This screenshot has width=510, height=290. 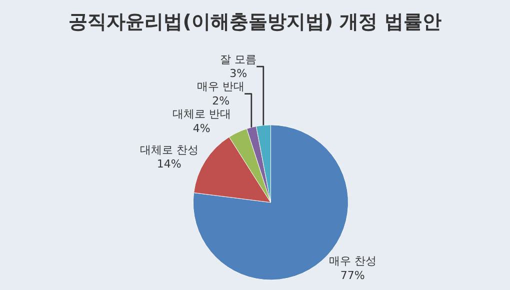 What do you see at coordinates (201, 128) in the screenshot?
I see `data-label: 4%` at bounding box center [201, 128].